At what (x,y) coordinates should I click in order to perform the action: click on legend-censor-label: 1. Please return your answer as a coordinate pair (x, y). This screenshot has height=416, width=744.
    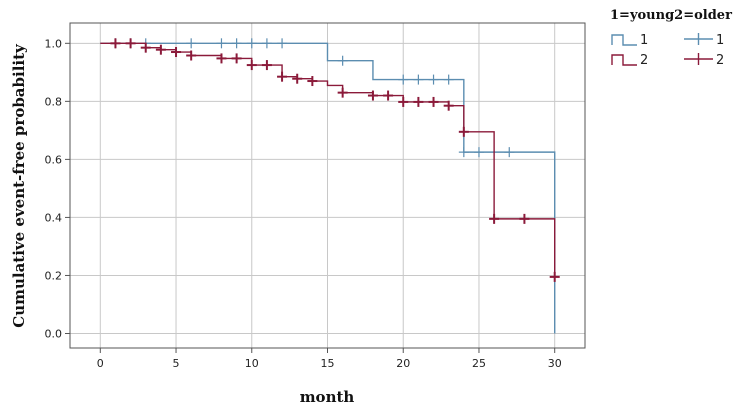
    Looking at the image, I should click on (720, 40).